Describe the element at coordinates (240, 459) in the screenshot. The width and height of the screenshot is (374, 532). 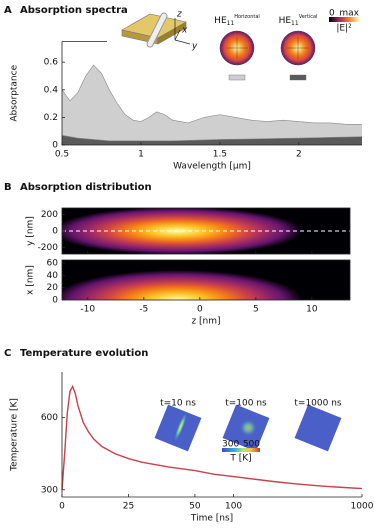
I see `colorbar-title: T [K]` at that location.